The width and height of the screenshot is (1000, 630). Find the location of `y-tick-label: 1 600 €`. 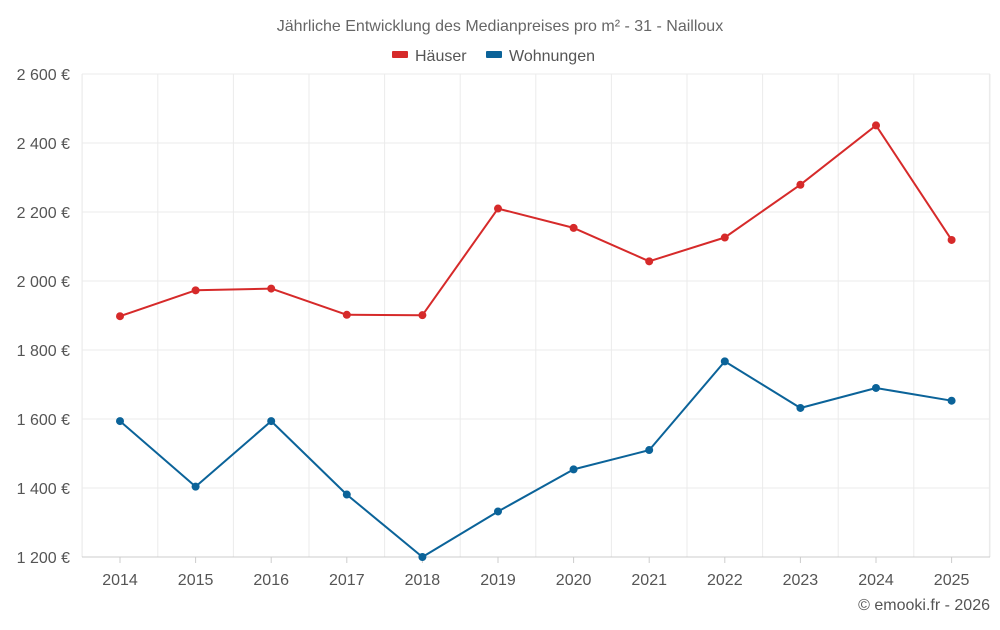

y-tick-label: 1 600 € is located at coordinates (43, 420).